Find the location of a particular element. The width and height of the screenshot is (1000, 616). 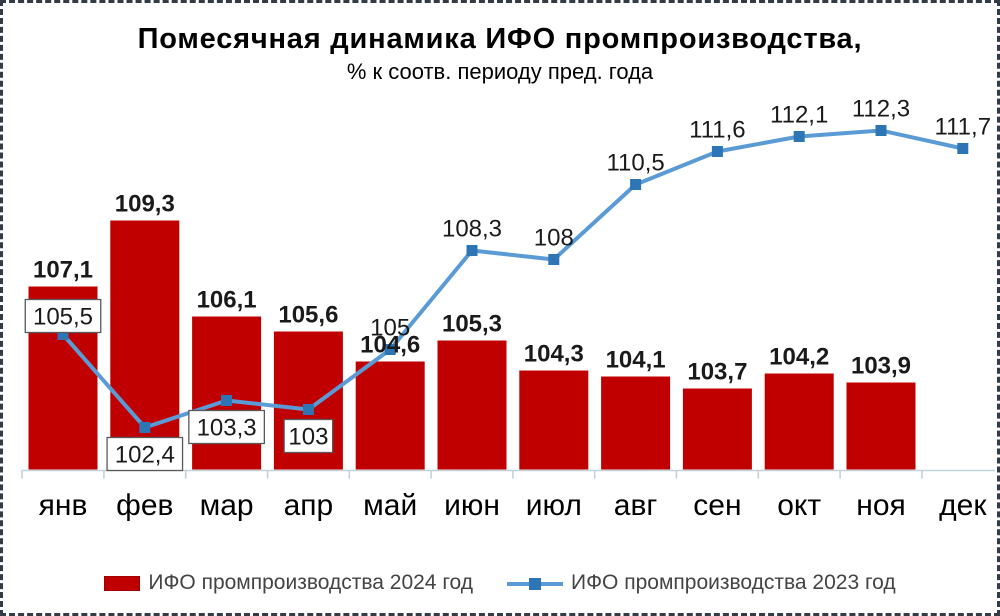

x-label-фев: фев is located at coordinates (144, 505).